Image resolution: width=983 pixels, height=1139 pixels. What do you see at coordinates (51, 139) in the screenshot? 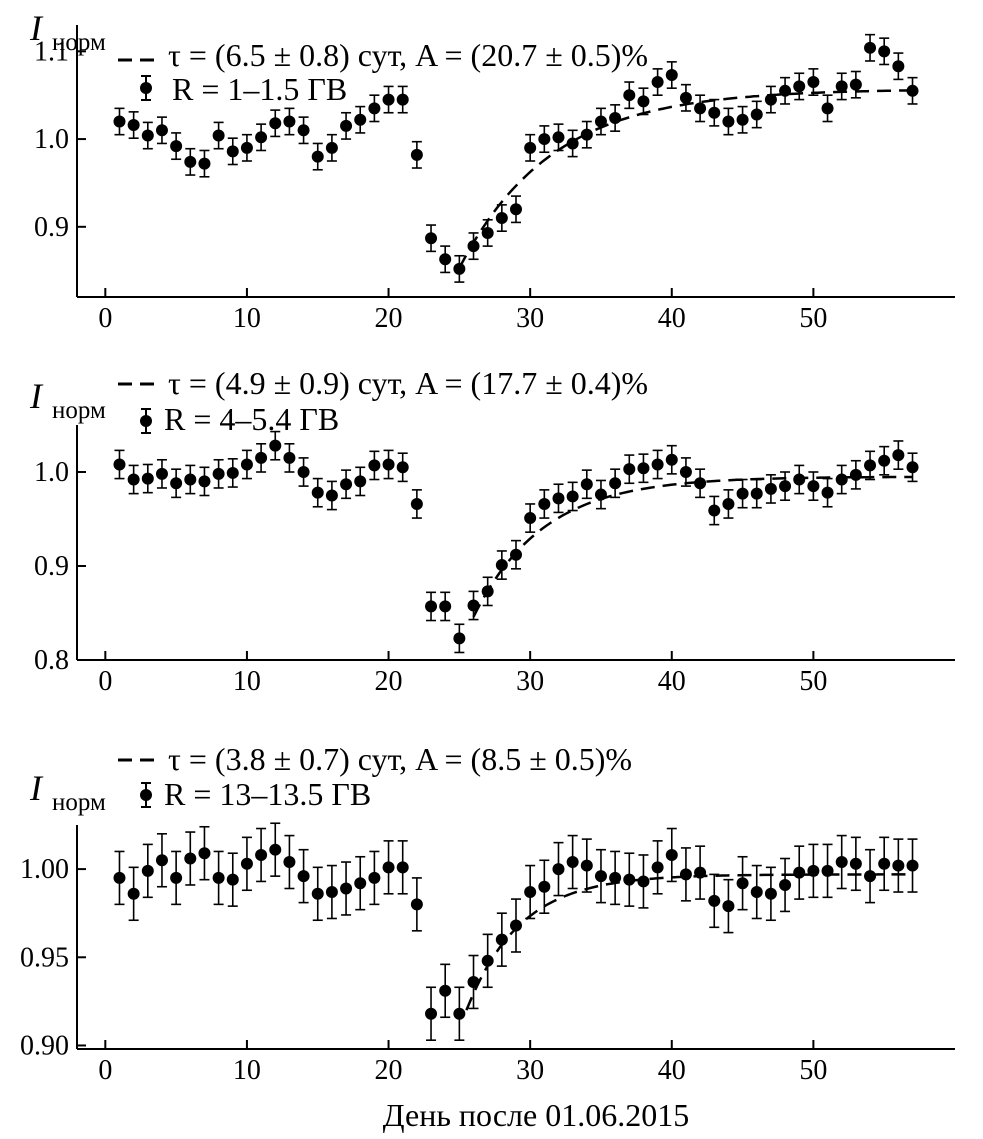
I see `y-tick-label: 1.0` at bounding box center [51, 139].